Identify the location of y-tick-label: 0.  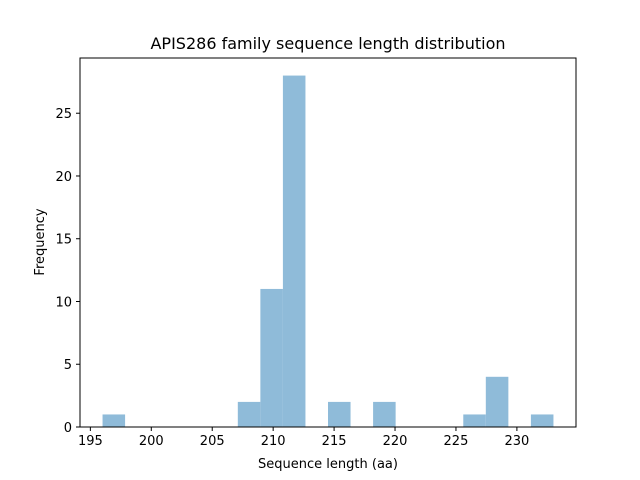
(68, 428).